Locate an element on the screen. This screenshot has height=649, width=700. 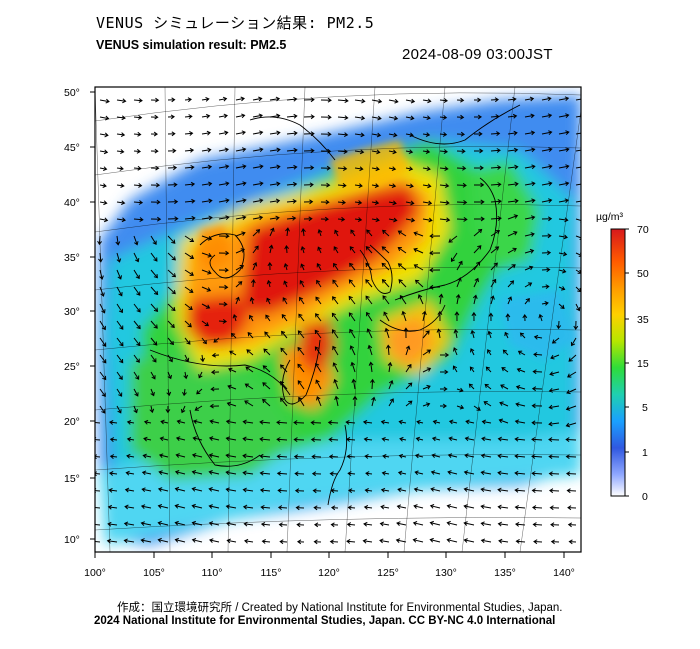
colorbar-tick-label: 0 is located at coordinates (645, 497).